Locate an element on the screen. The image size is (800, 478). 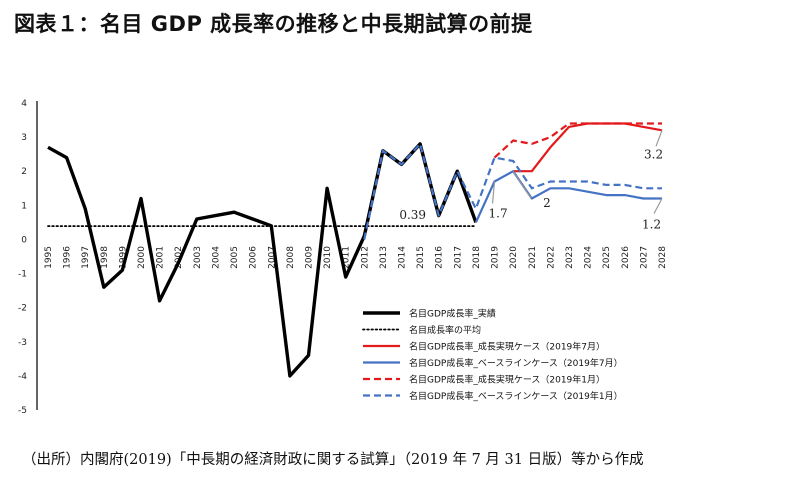
x-tick-label: 2018 is located at coordinates (477, 257).